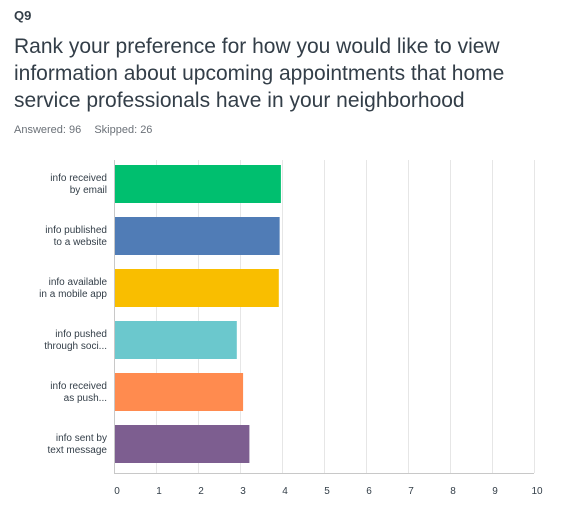 This screenshot has width=574, height=511. Describe the element at coordinates (78, 282) in the screenshot. I see `category-label-line: info available` at that location.